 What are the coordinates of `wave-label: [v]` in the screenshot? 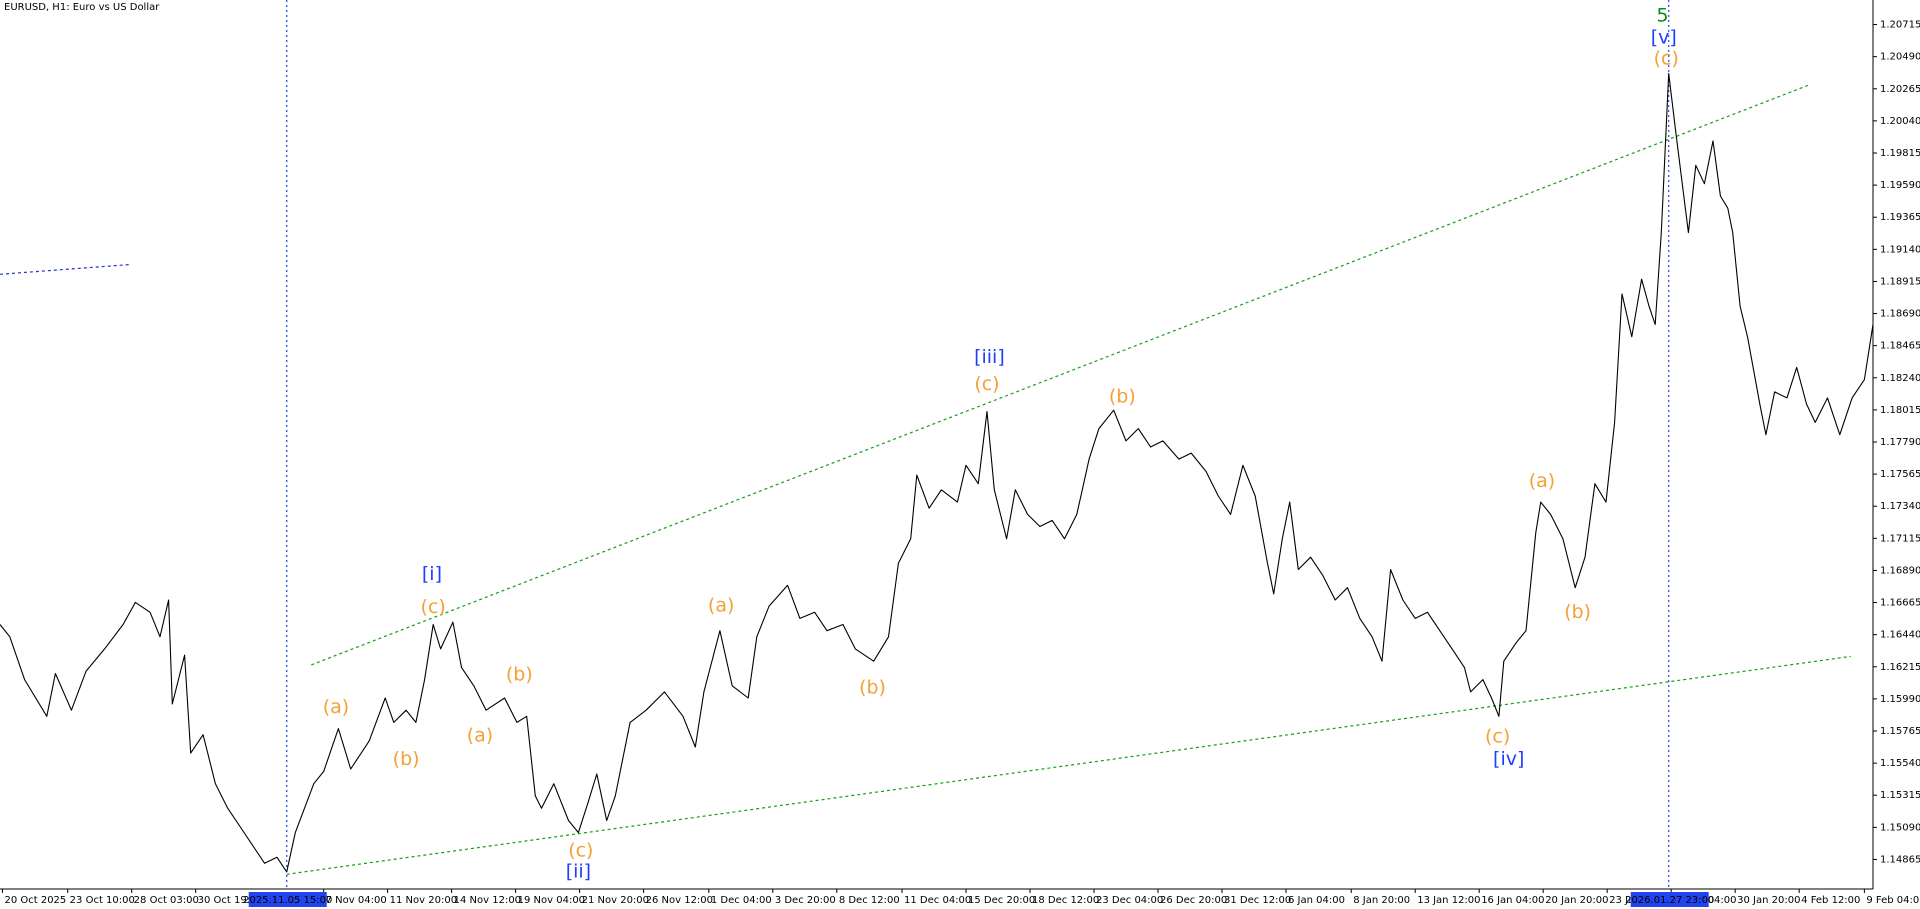 It's located at (1664, 37).